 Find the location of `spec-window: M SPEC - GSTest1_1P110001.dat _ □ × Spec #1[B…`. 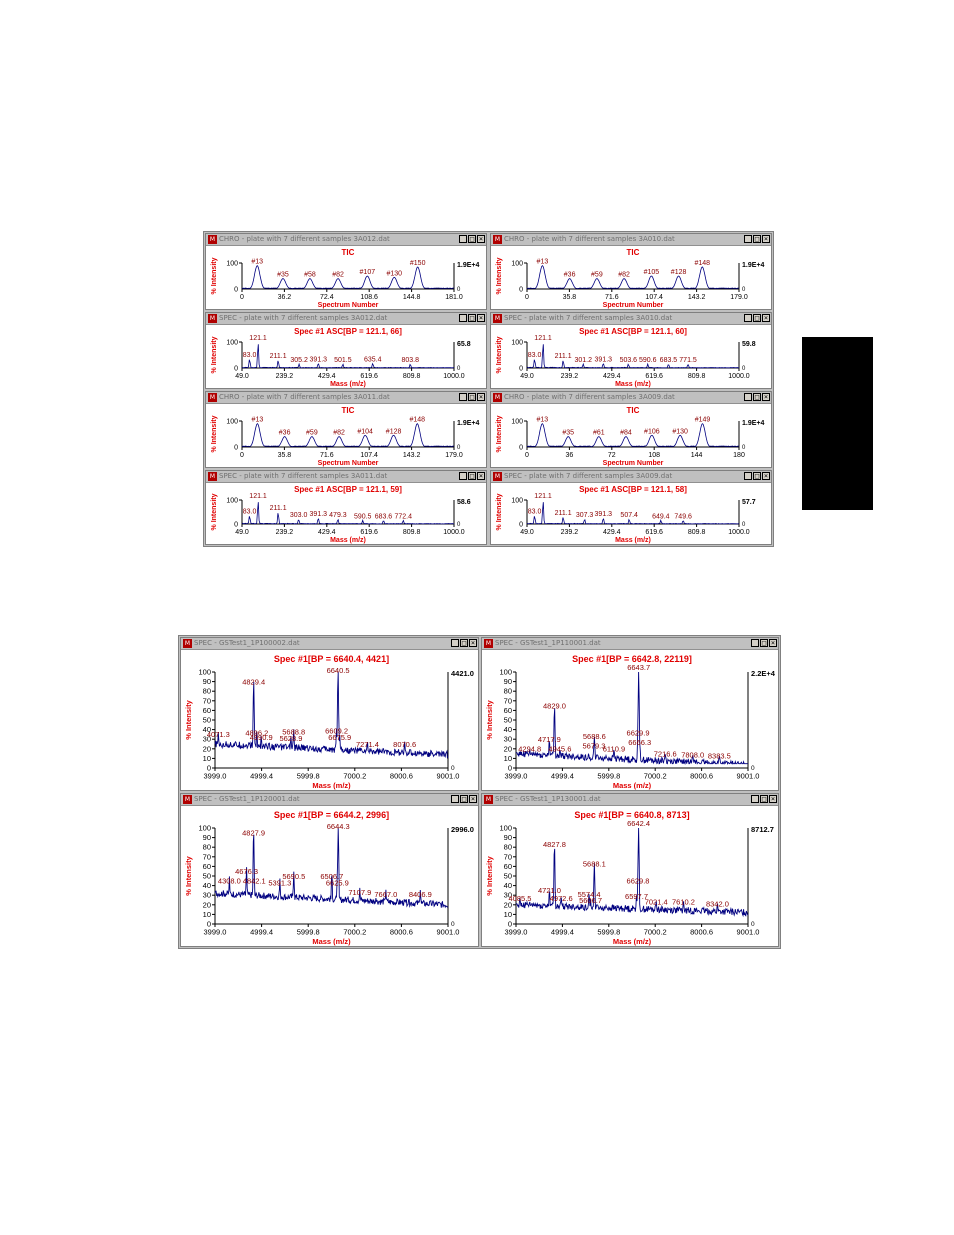

spec-window: M SPEC - GSTest1_1P110001.dat _ □ × Spec #1[B… is located at coordinates (630, 714).